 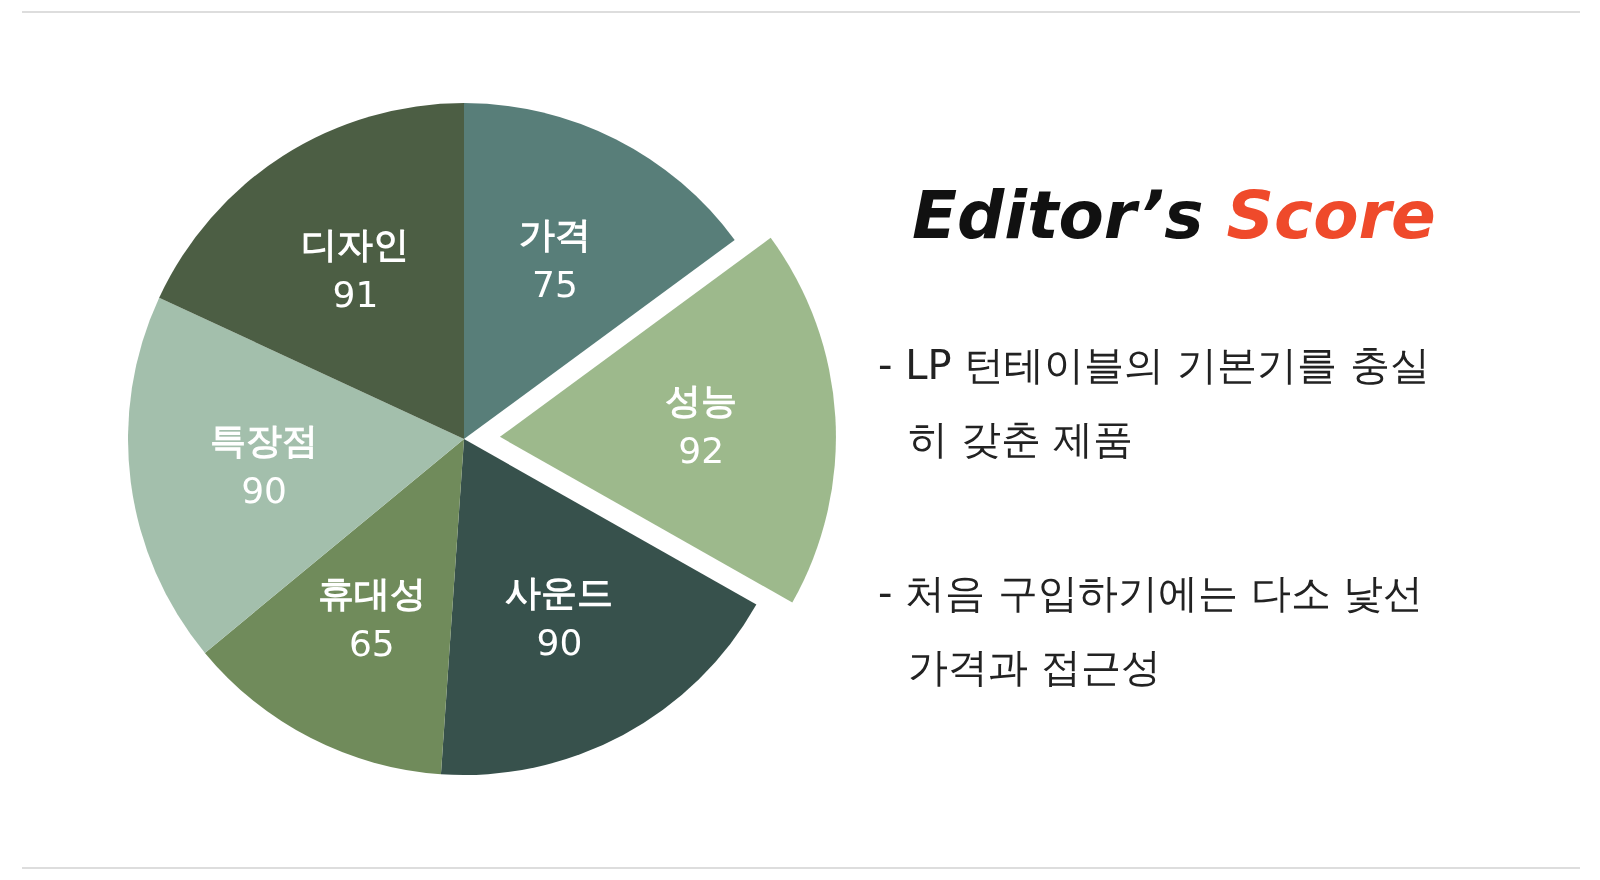 I want to click on text: Editor’s Score, so click(x=1174, y=215).